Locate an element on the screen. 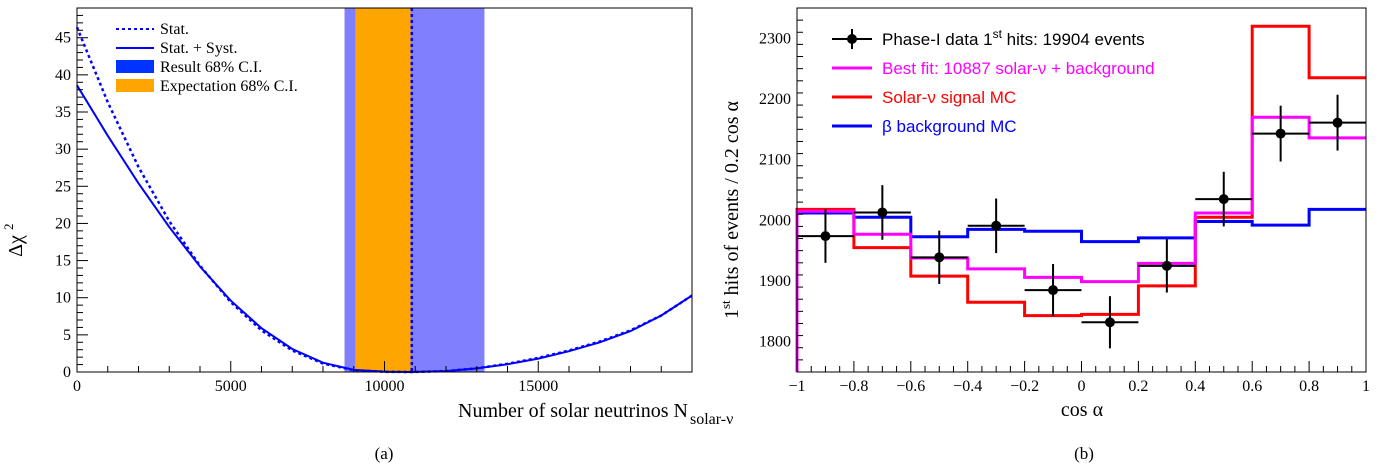 This screenshot has width=1384, height=468. legend-b-entry: β background MC is located at coordinates (924, 126).